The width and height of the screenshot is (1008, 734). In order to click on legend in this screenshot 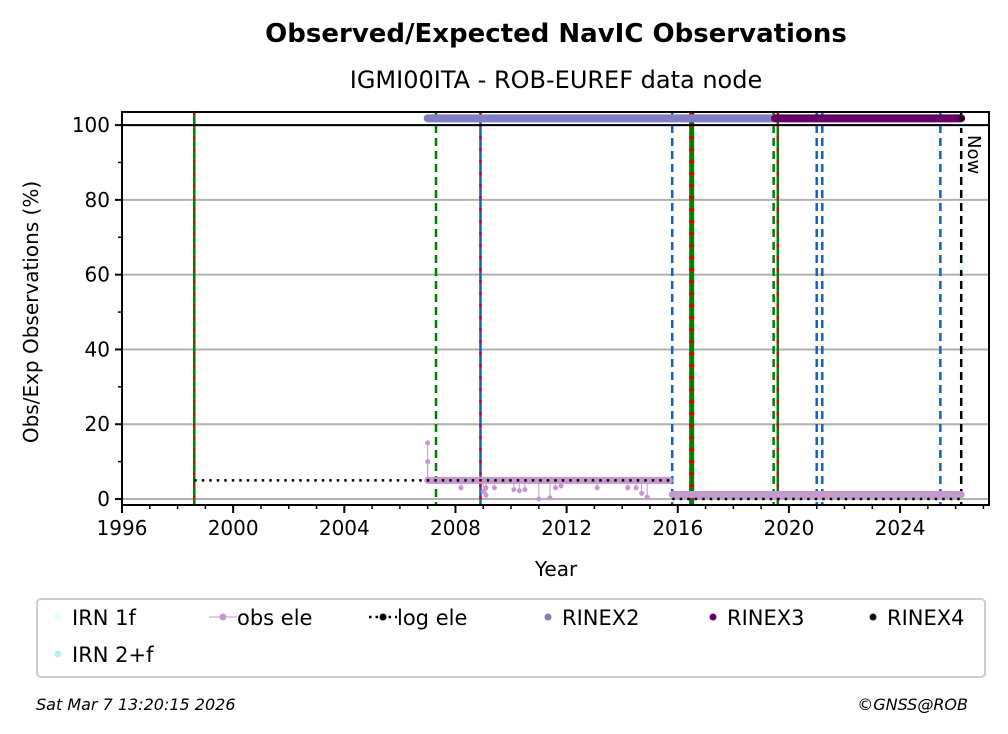, I will do `click(511, 638)`.